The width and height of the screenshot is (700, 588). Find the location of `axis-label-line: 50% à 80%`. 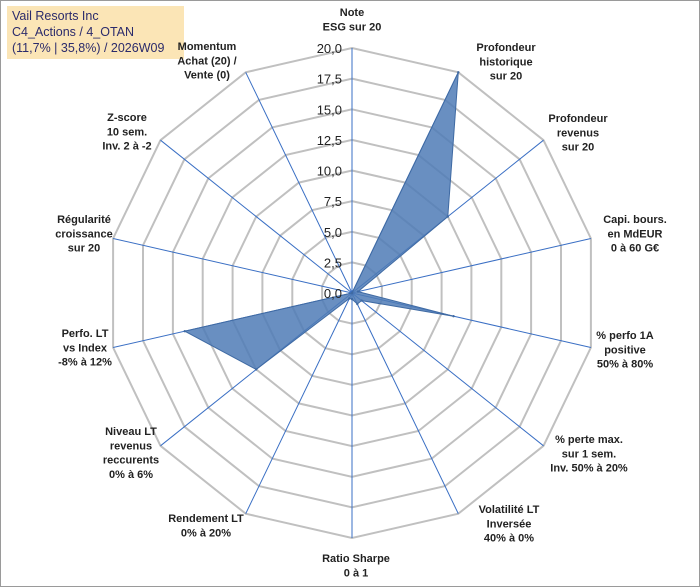

axis-label-line: 50% à 80% is located at coordinates (625, 365).